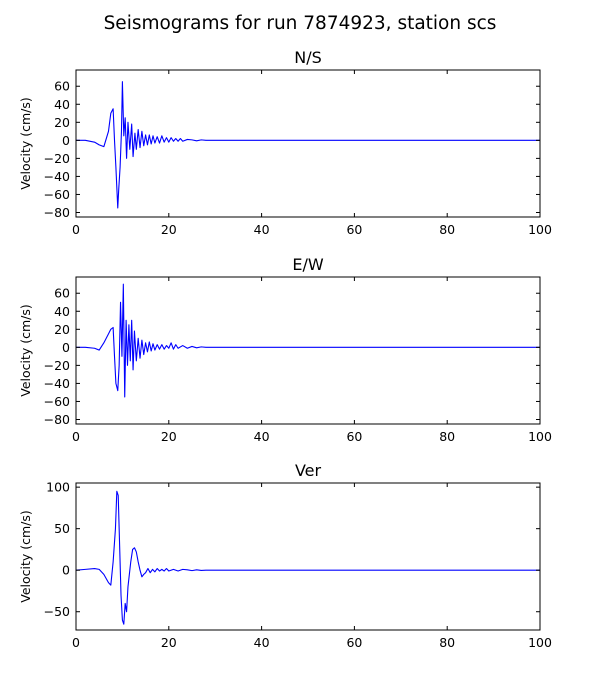 The height and width of the screenshot is (700, 600). What do you see at coordinates (57, 611) in the screenshot?
I see `y-tick-label: −50` at bounding box center [57, 611].